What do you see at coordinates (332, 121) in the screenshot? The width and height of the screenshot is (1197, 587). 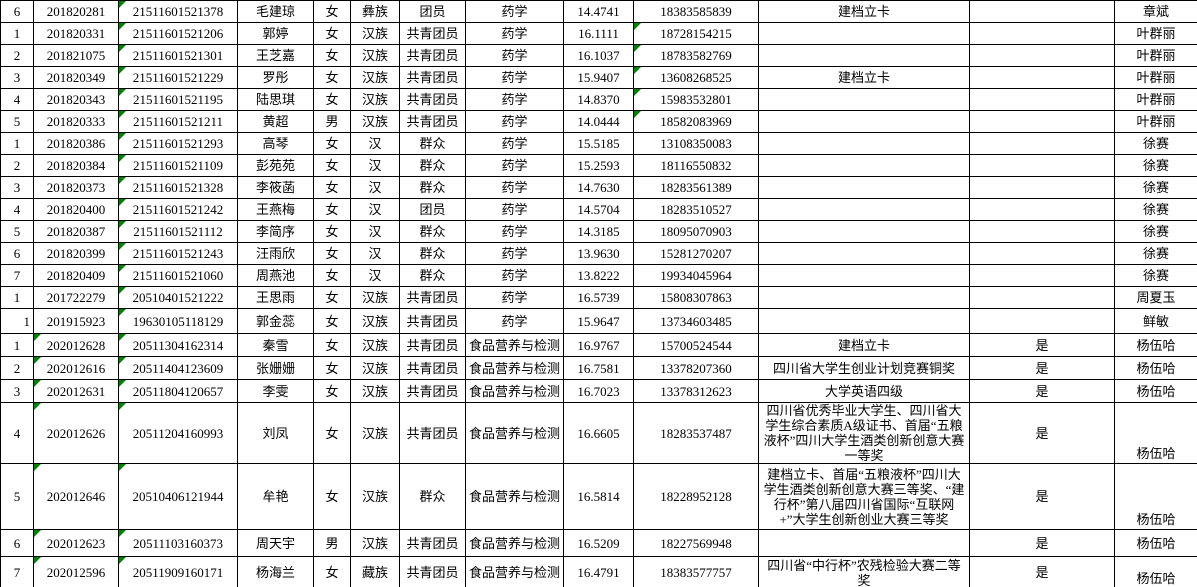 I see `cell-gender: 男` at bounding box center [332, 121].